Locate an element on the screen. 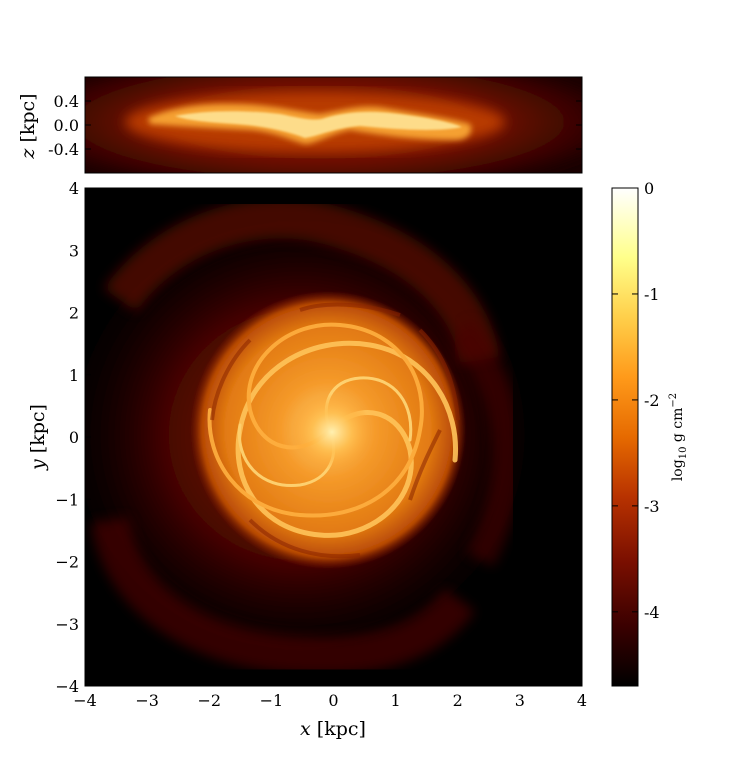 Image resolution: width=754 pixels, height=765 pixels. face-on-x-tick-label: −3 is located at coordinates (147, 700).